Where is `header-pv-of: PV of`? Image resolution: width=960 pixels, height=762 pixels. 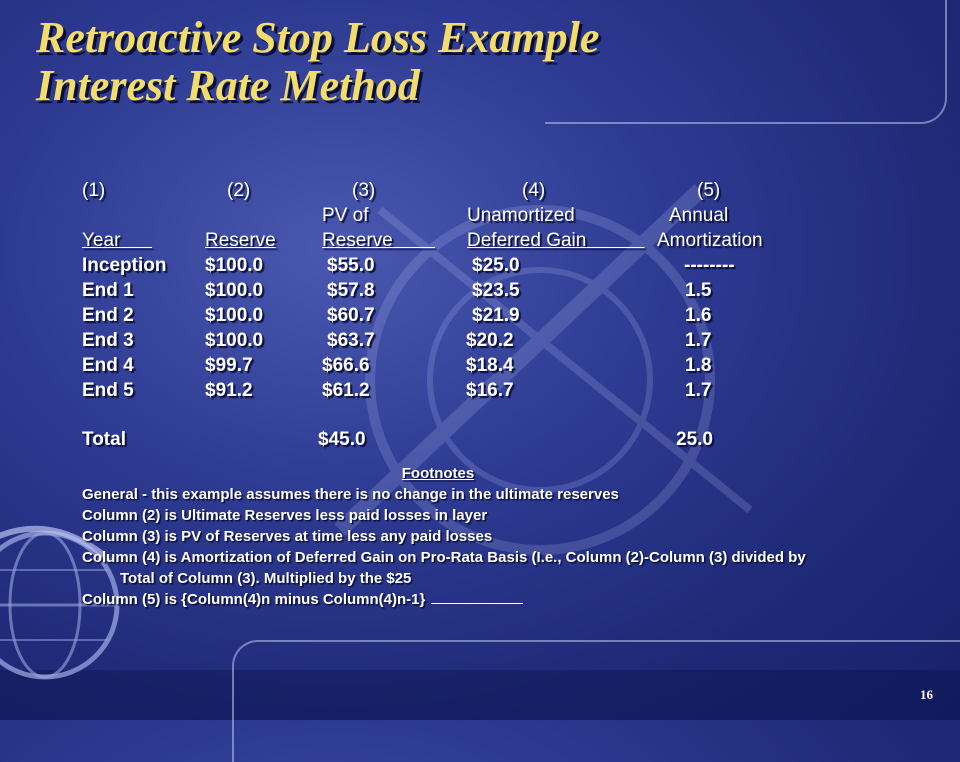 header-pv-of: PV of is located at coordinates (345, 215).